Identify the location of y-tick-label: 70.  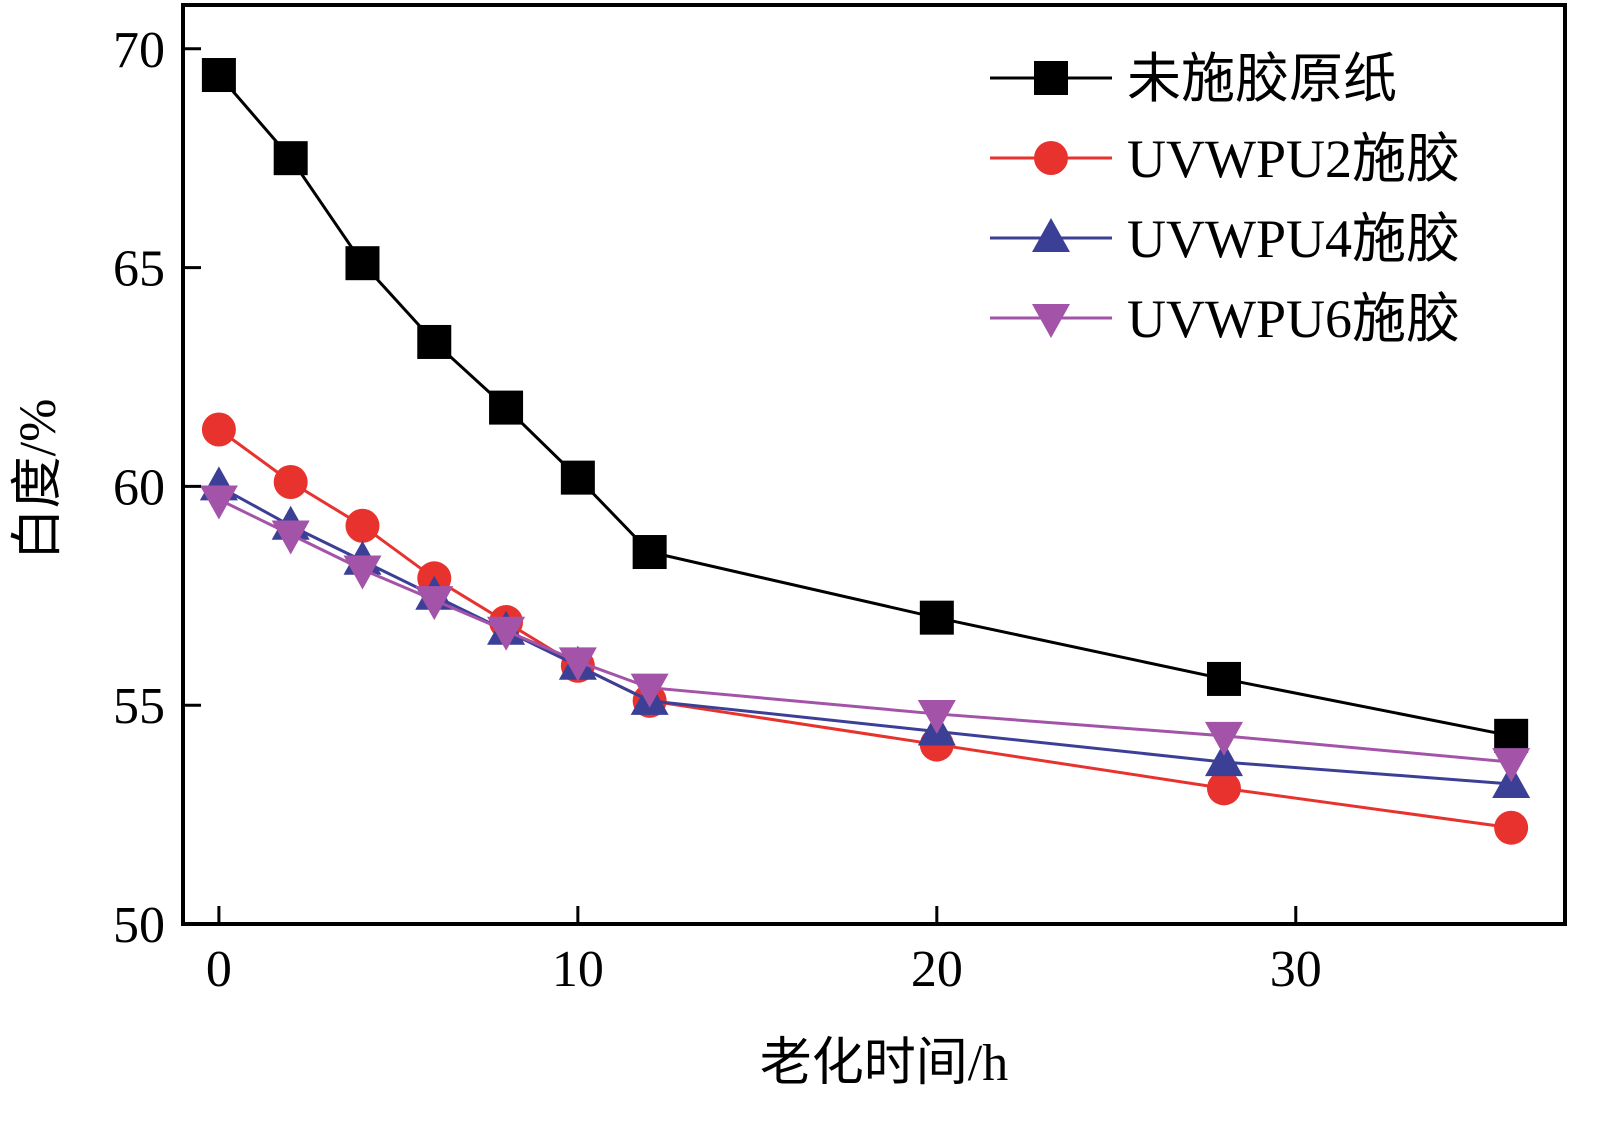
(139, 50).